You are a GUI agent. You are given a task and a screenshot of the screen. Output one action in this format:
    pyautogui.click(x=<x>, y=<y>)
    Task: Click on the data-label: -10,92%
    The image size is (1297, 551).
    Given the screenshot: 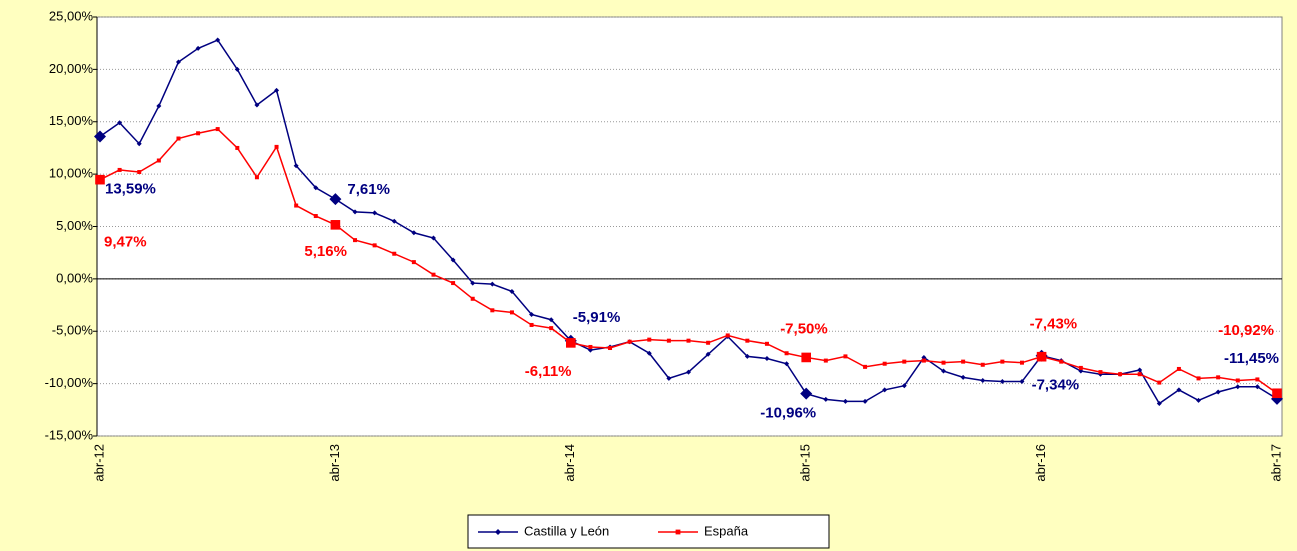 What is the action you would take?
    pyautogui.click(x=1246, y=330)
    